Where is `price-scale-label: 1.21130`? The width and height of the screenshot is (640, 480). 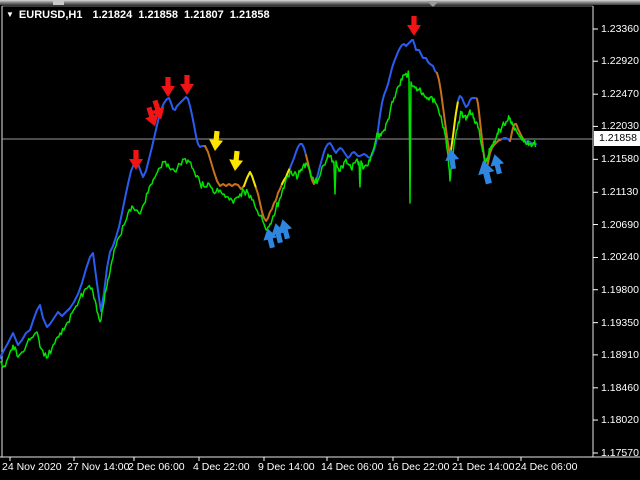
price-scale-label: 1.21130 is located at coordinates (620, 192).